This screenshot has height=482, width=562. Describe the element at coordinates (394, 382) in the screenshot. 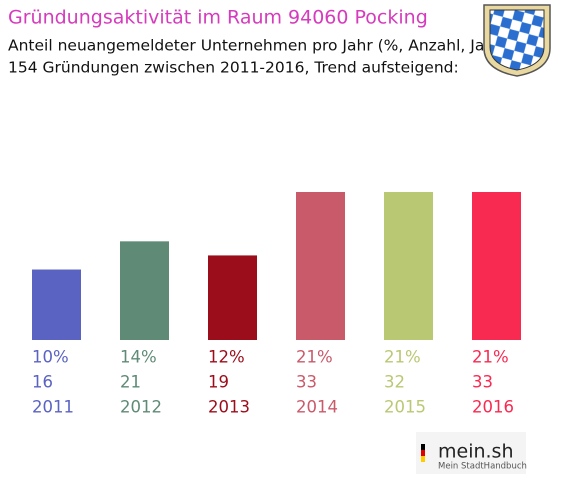

I see `count-label: 32` at that location.